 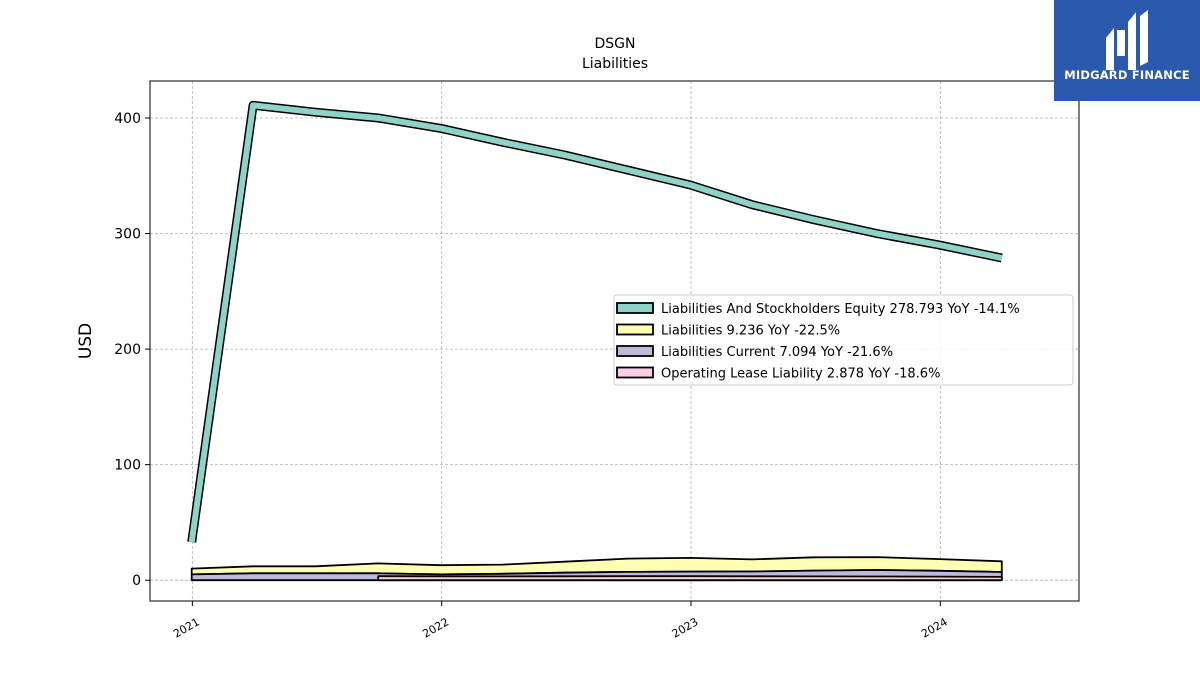 What do you see at coordinates (934, 627) in the screenshot?
I see `x-tick-label: 2024` at bounding box center [934, 627].